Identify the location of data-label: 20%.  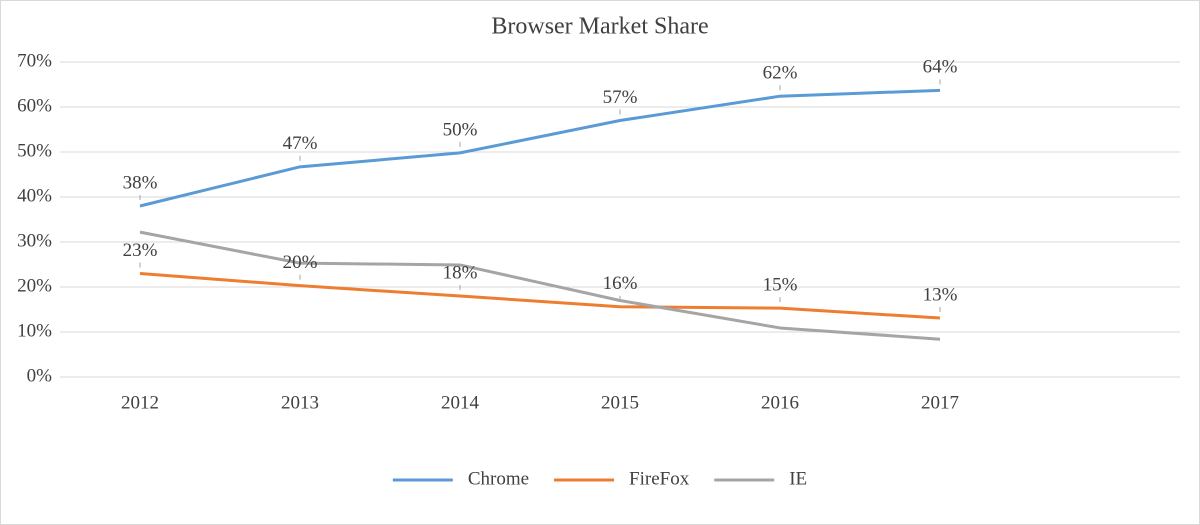
(300, 262).